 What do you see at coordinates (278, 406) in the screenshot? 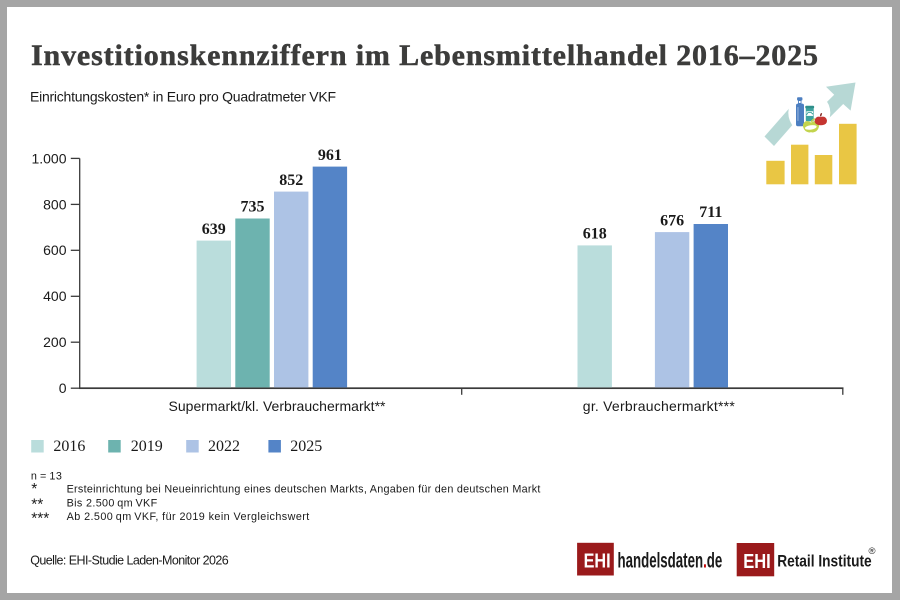
I see `svg-text:Supermarkt/kl. Verbrauchermark: Supermarkt/kl. Verbrauchermarkt**` at bounding box center [278, 406].